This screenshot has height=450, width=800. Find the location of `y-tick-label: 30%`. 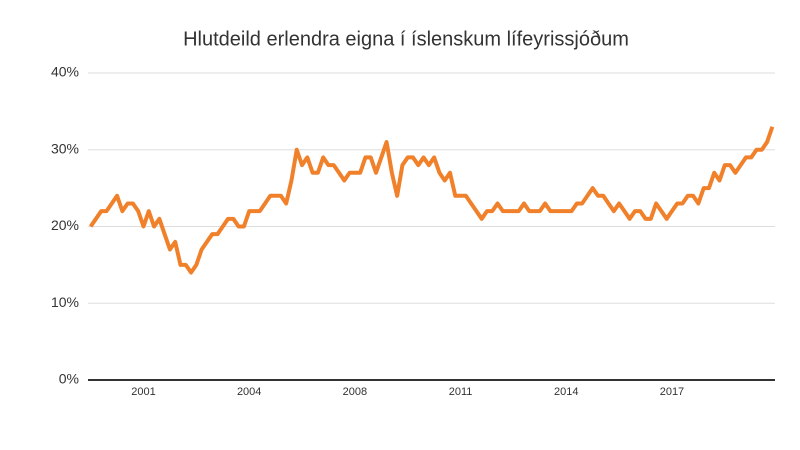

y-tick-label: 30% is located at coordinates (65, 148).